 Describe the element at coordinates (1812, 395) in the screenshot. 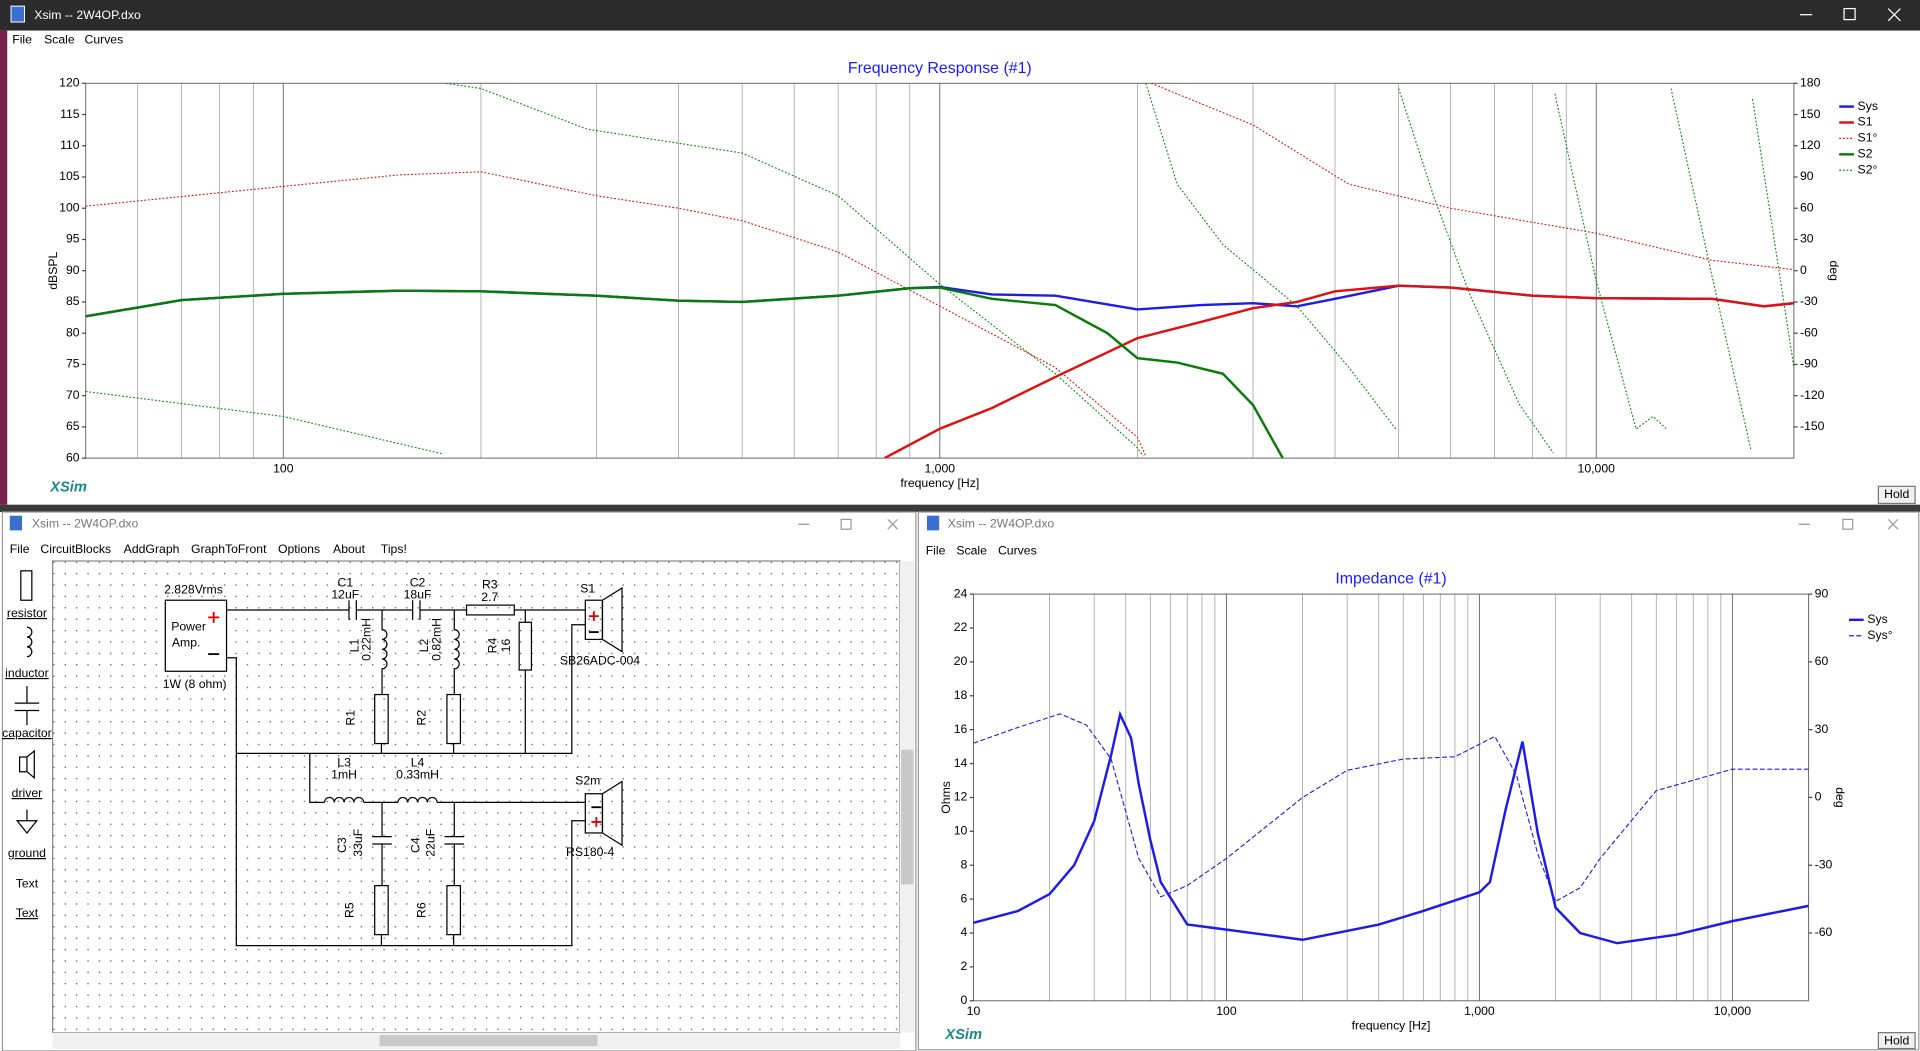

I see `y2-tick-label: -120` at that location.